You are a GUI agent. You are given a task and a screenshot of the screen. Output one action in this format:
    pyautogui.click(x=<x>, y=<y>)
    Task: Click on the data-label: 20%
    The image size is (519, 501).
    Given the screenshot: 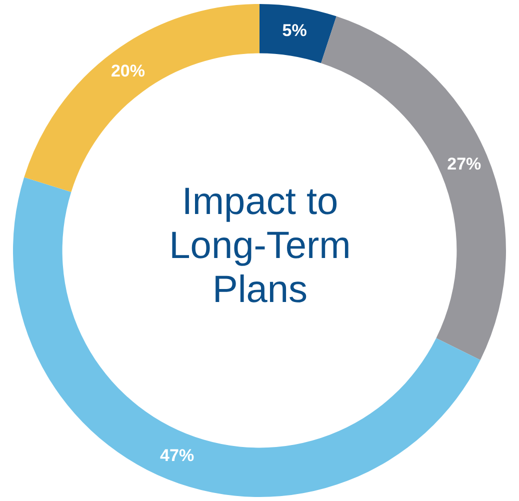 What is the action you would take?
    pyautogui.click(x=127, y=71)
    